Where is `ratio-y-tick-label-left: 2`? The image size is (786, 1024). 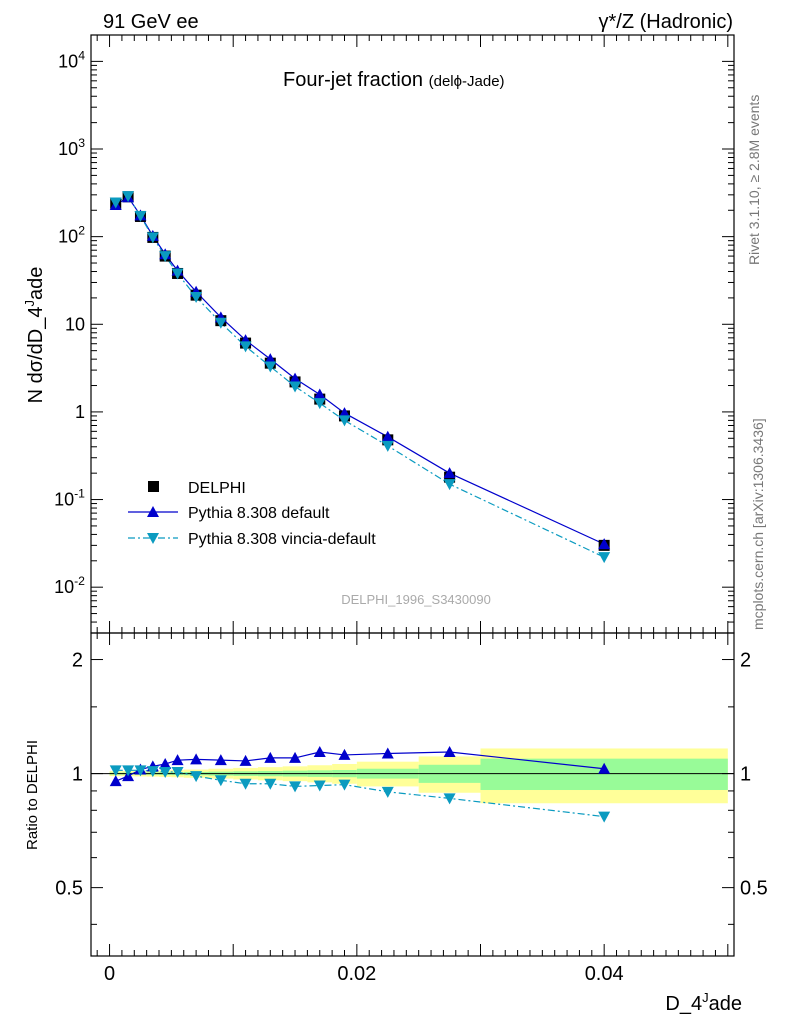 ratio-y-tick-label-left: 2 is located at coordinates (77, 661).